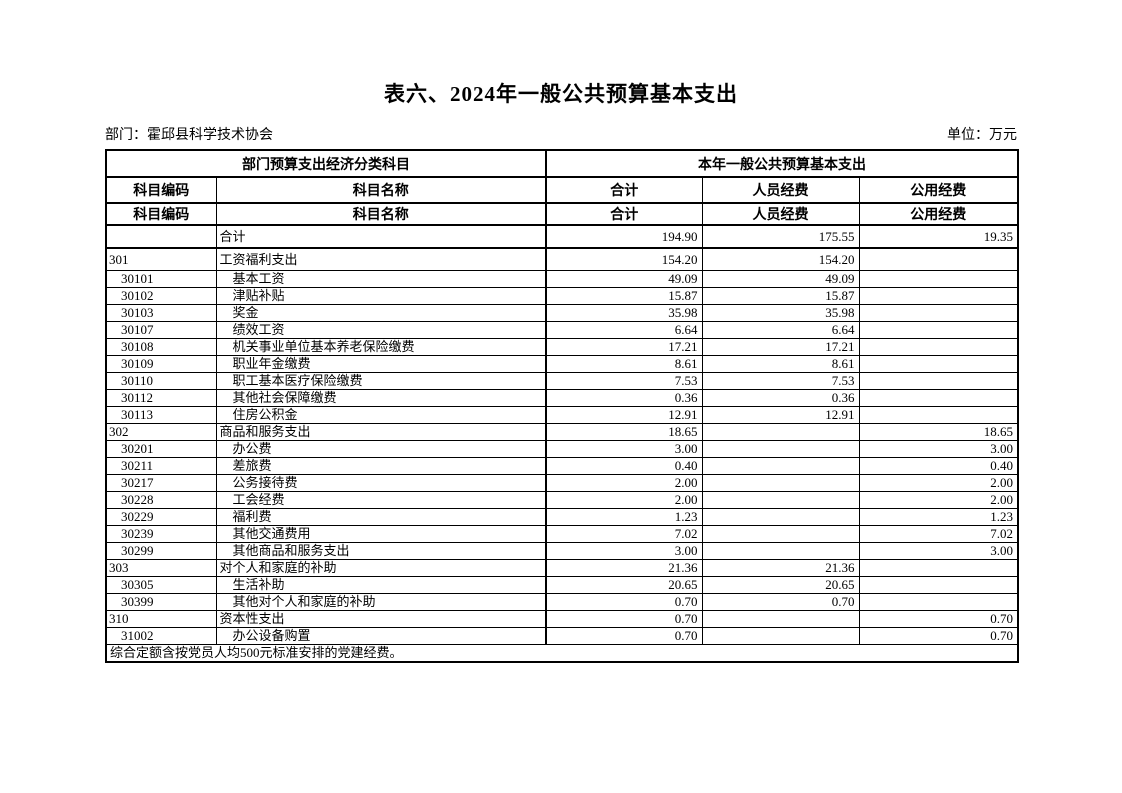 The image size is (1122, 793). Describe the element at coordinates (624, 330) in the screenshot. I see `cell-total: 6.64` at that location.